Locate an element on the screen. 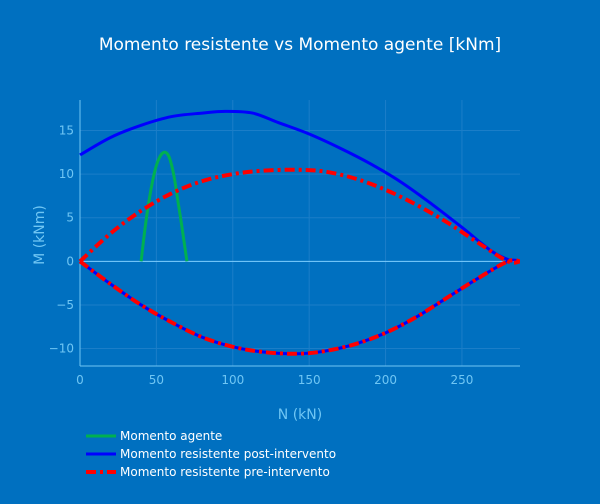 This screenshot has width=600, height=504. legend-item: Momento resistente pre-intervento is located at coordinates (208, 472).